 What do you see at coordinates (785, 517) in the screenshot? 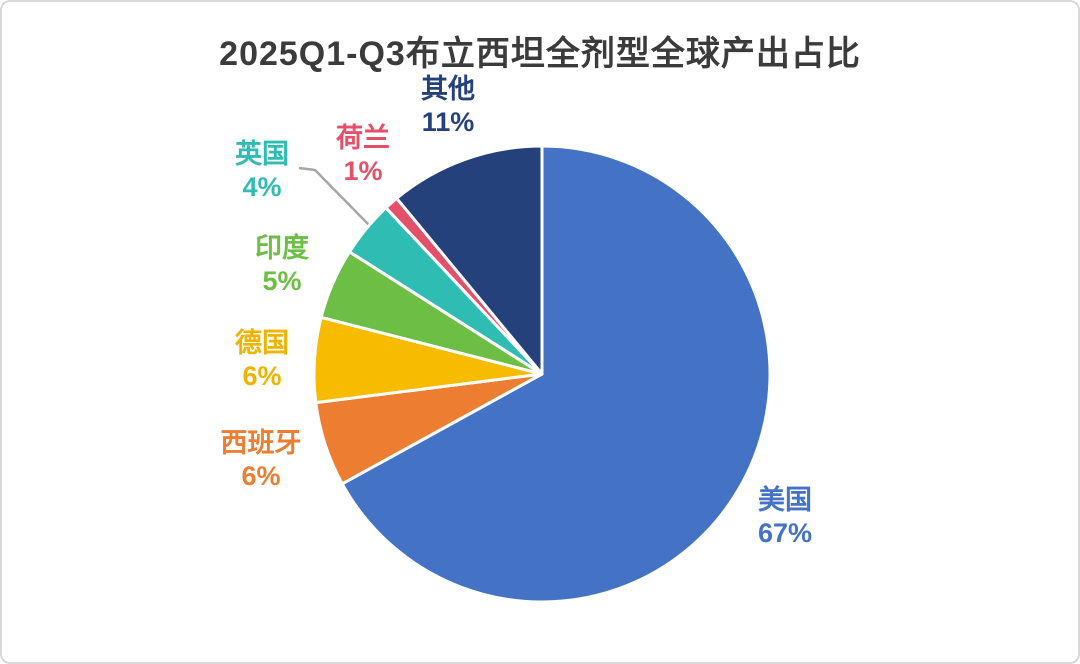
I see `label-usa: 美国 67%` at bounding box center [785, 517].